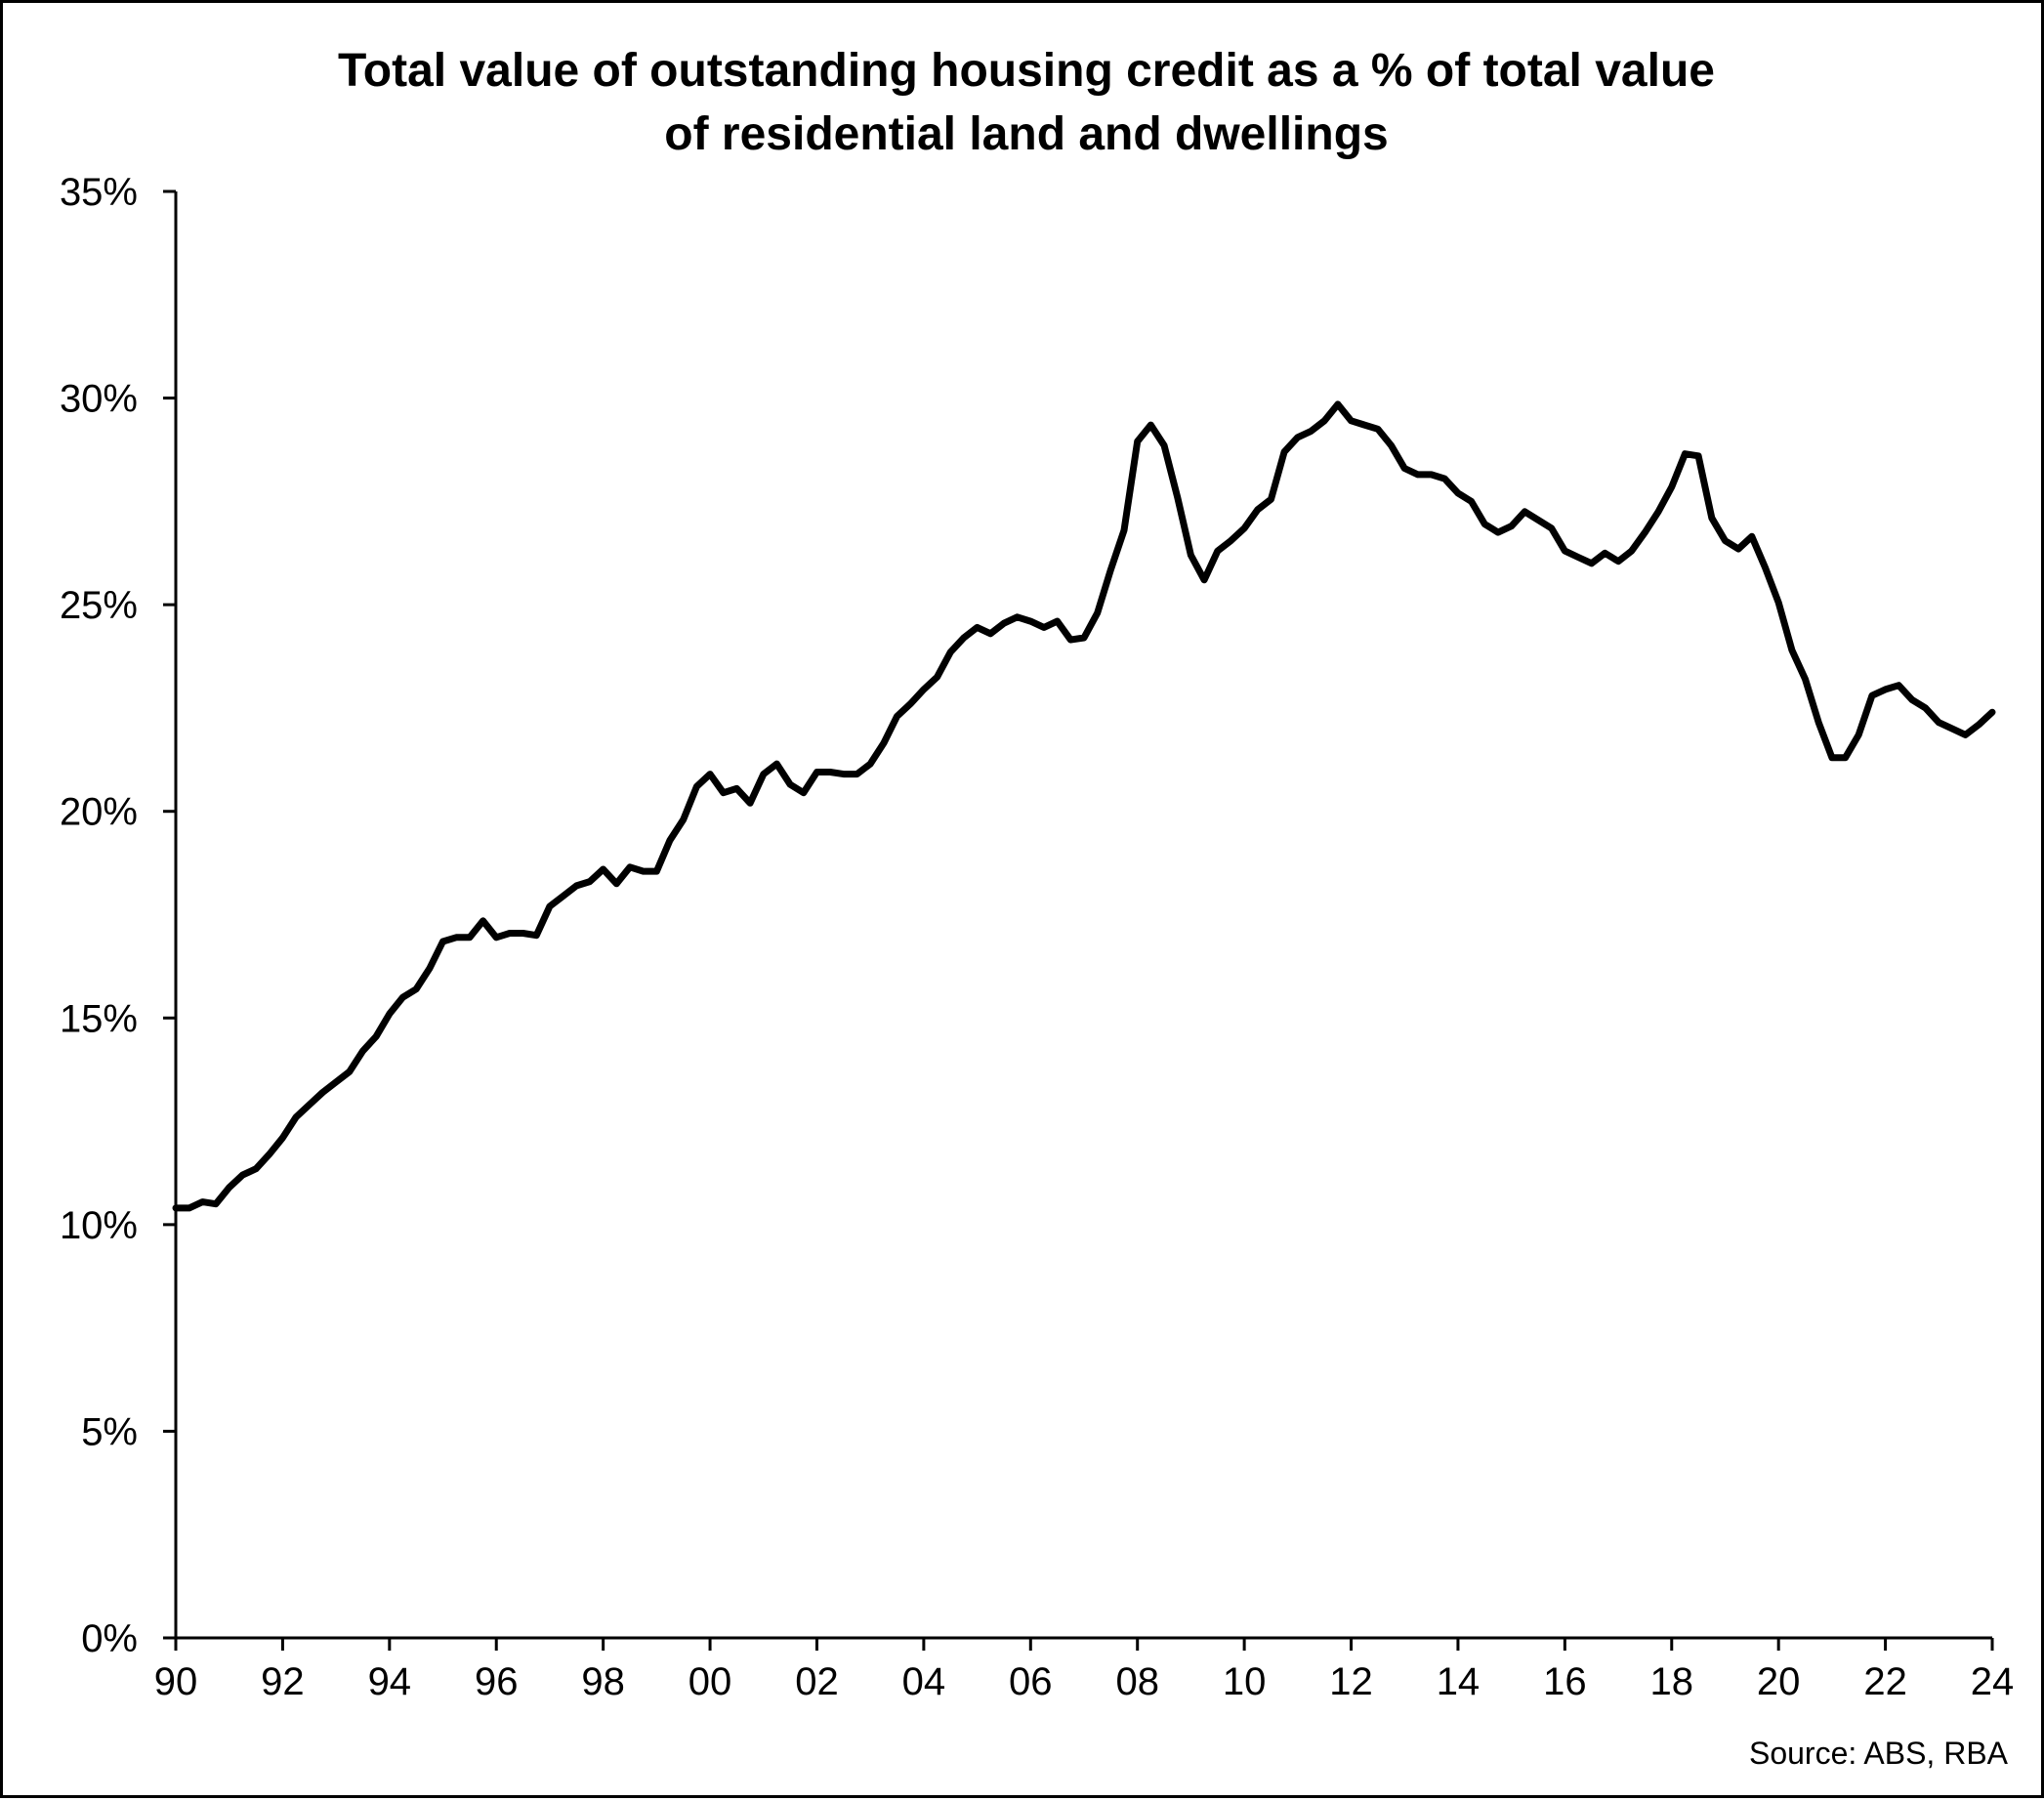 This screenshot has height=1801, width=2044. Describe the element at coordinates (1245, 1681) in the screenshot. I see `x-tick-label: 10` at that location.